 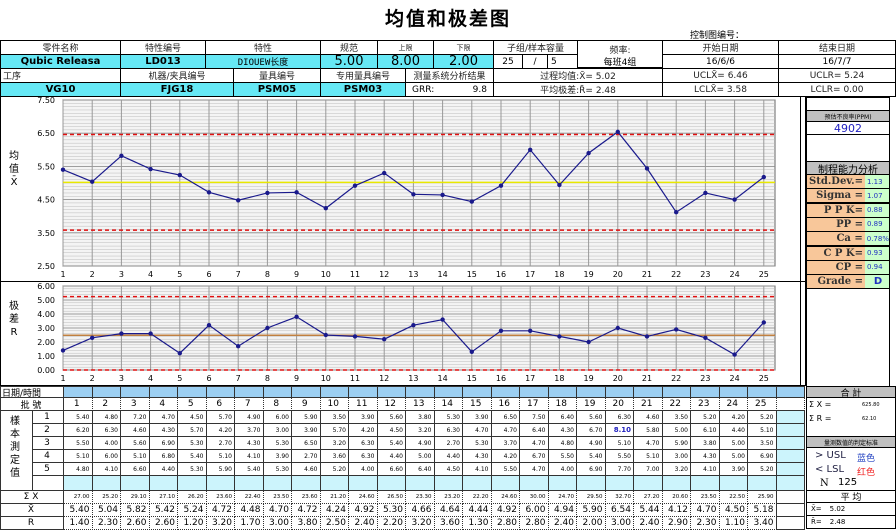 What do you see at coordinates (135, 523) in the screenshot?
I see `r-cell: 2.60` at bounding box center [135, 523].